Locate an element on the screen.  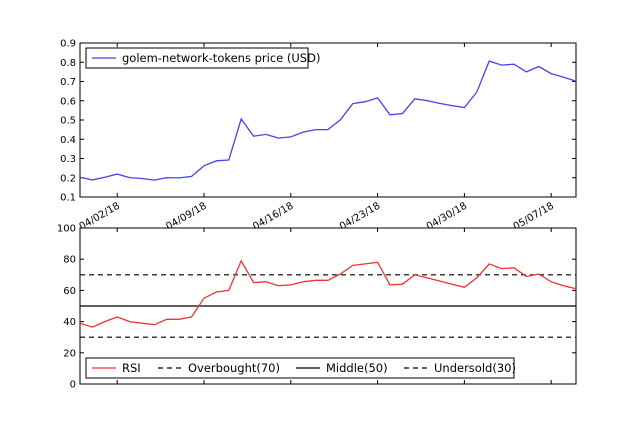
legend-label: Undersold(30) is located at coordinates (475, 368).